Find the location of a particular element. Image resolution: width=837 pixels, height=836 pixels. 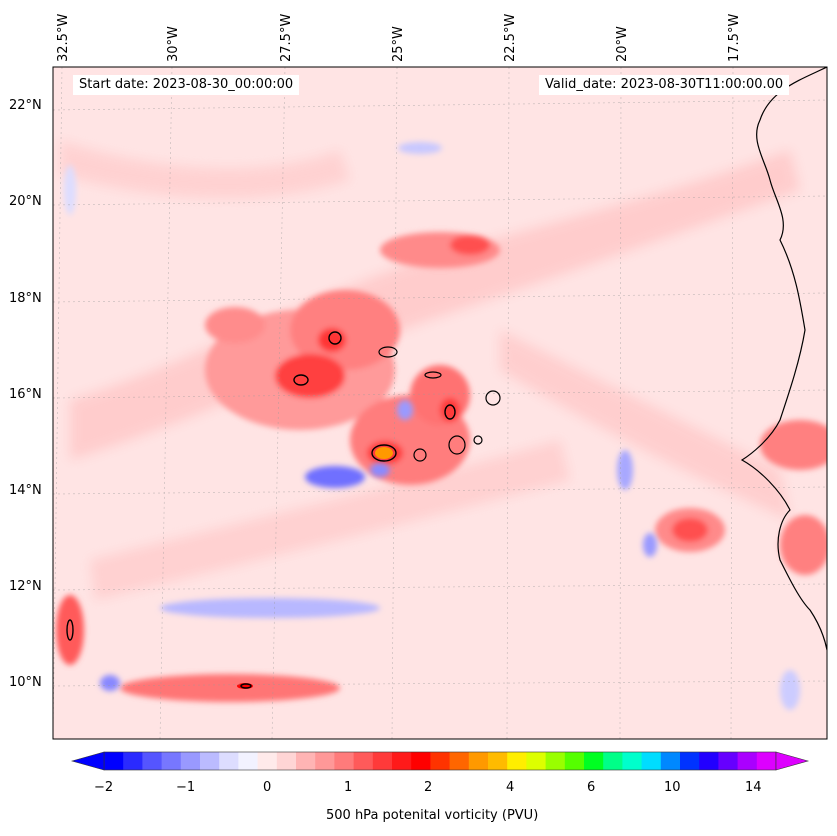

lon-label-30w: 30°W is located at coordinates (173, 44).